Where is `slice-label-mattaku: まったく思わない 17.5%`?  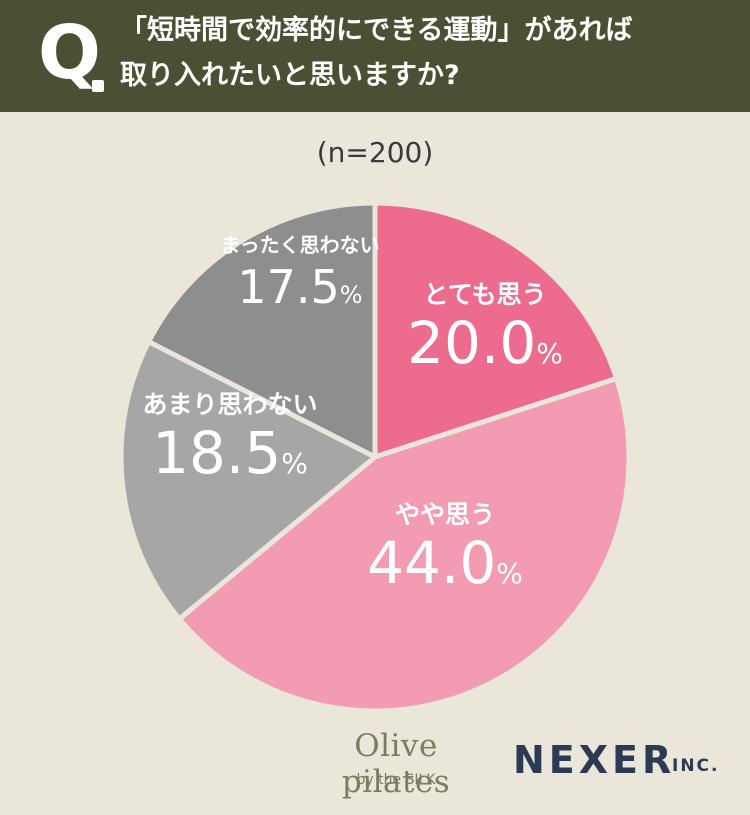
slice-label-mattaku: まったく思わない 17.5% is located at coordinates (300, 276).